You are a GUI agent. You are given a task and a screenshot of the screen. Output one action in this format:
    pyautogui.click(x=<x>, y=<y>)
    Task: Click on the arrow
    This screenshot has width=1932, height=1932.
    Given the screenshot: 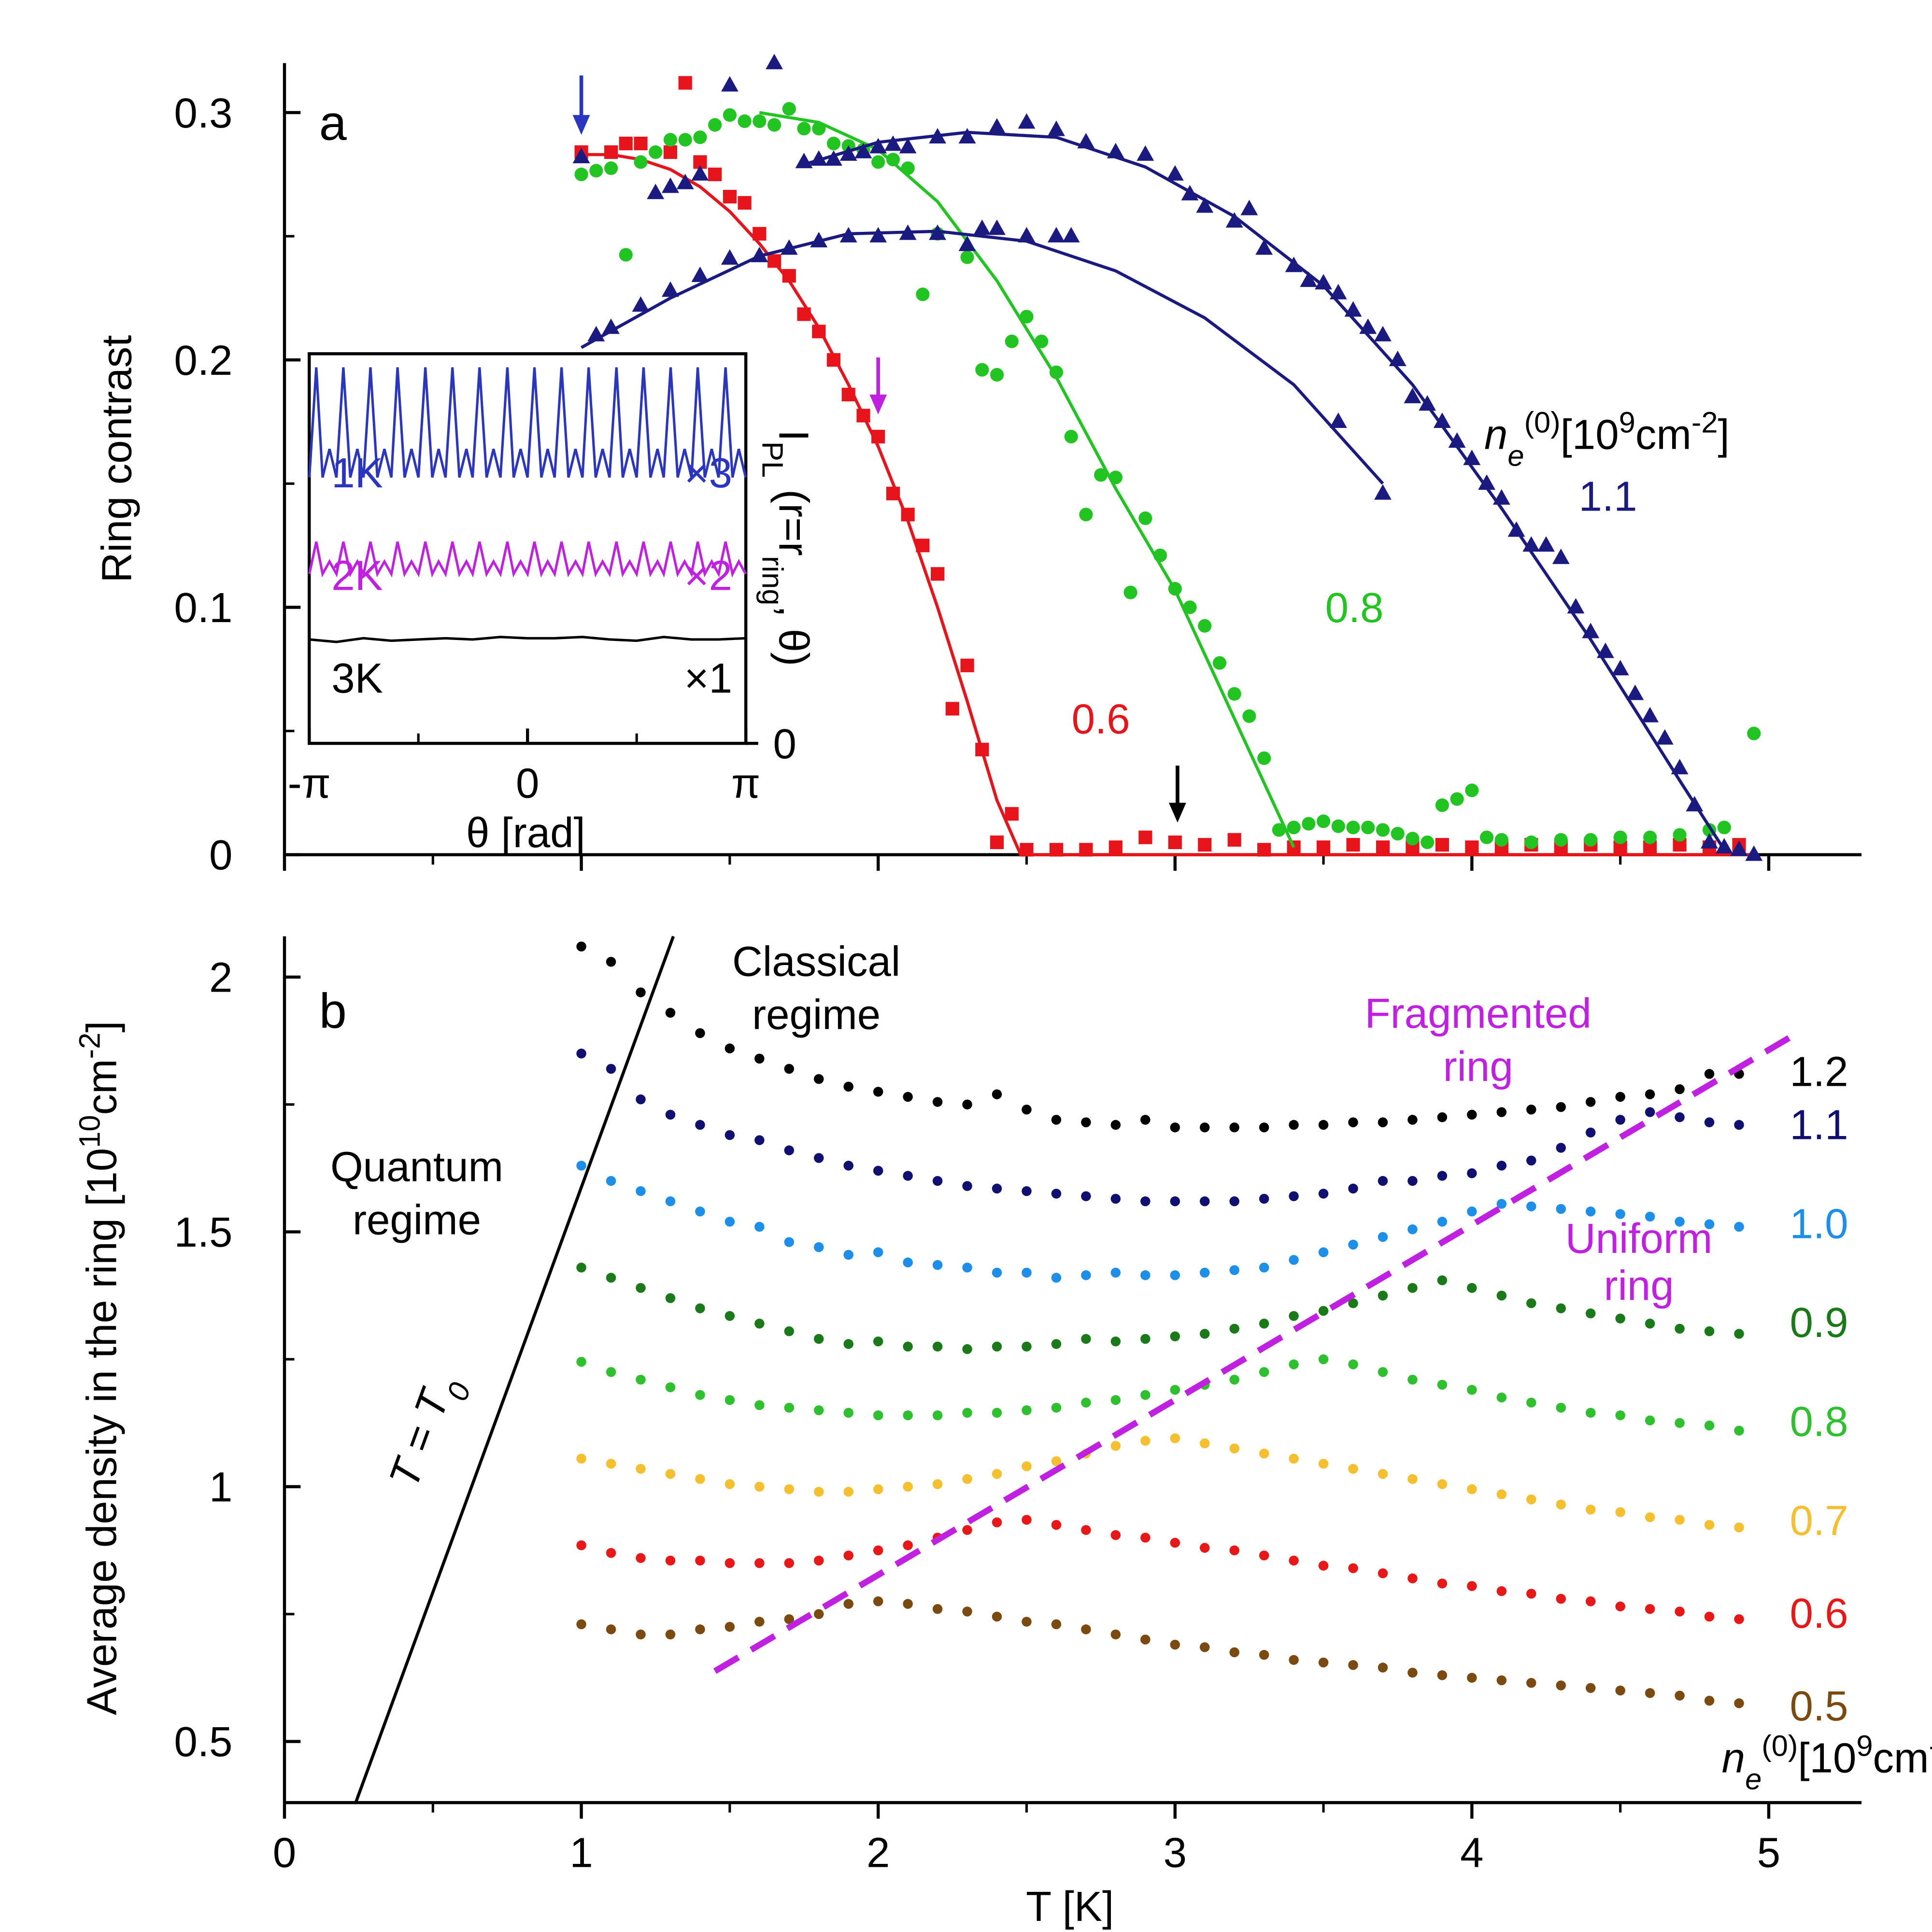 What is the action you would take?
    pyautogui.click(x=878, y=385)
    